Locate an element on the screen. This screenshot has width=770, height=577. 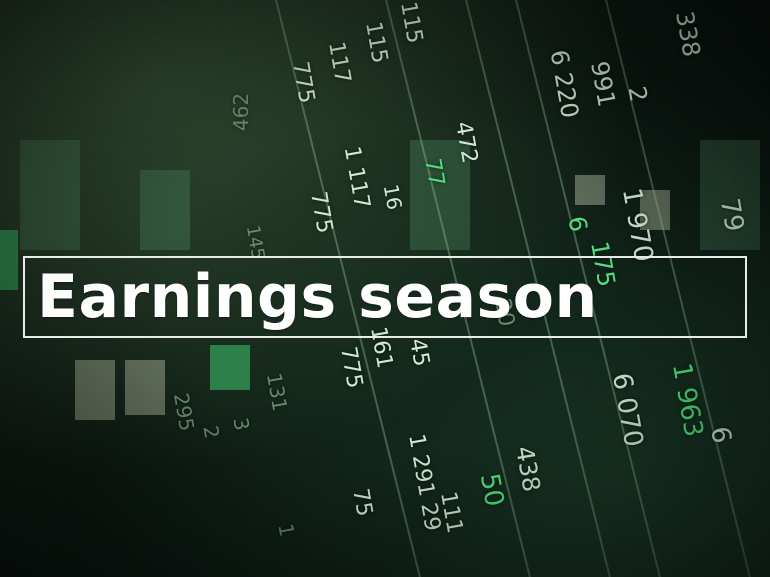
ticker-number: 1 963 is located at coordinates (687, 400).